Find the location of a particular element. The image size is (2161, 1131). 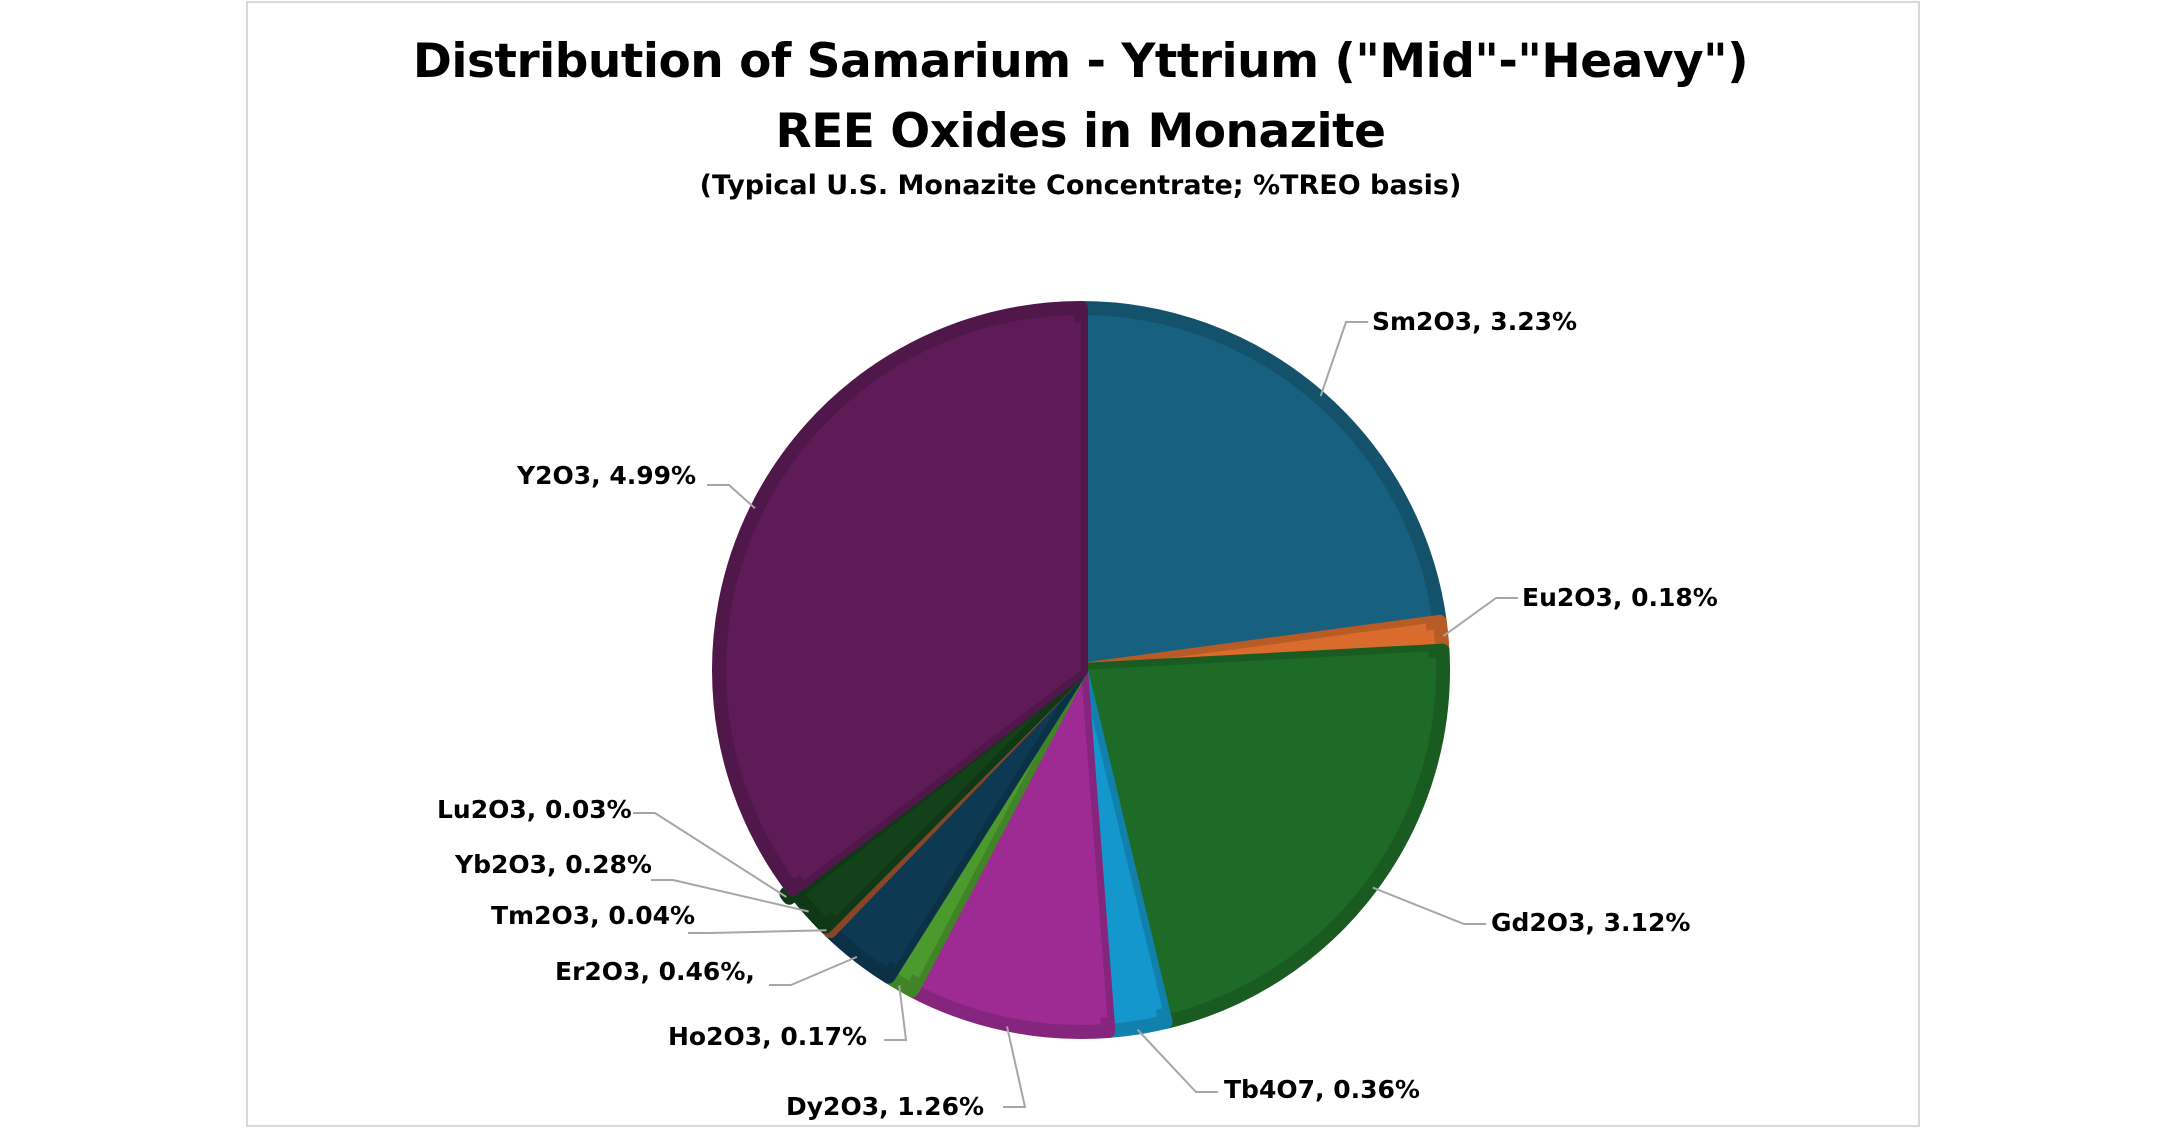

data-label-tb4o7: Tb4O7, 0.36% is located at coordinates (1322, 1089).